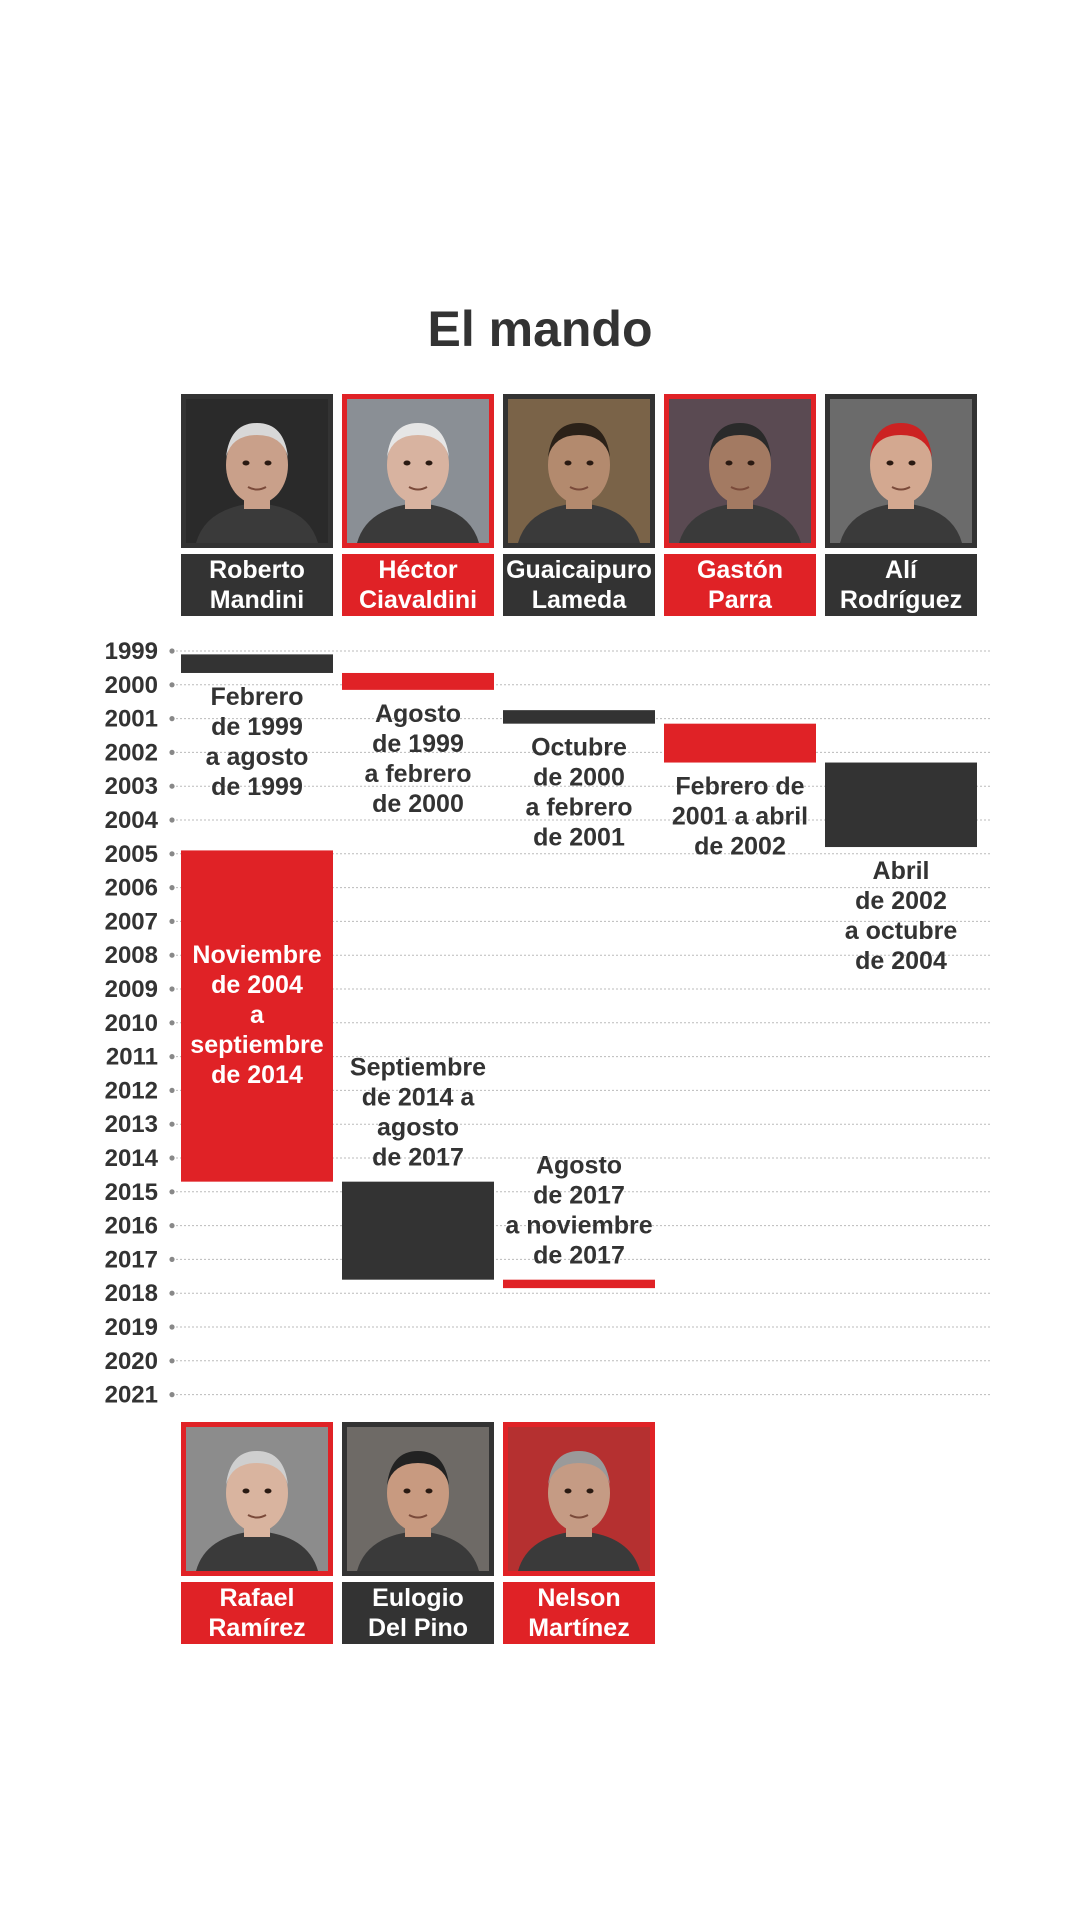  Describe the element at coordinates (901, 600) in the screenshot. I see `person-last-name: Rodríguez` at that location.